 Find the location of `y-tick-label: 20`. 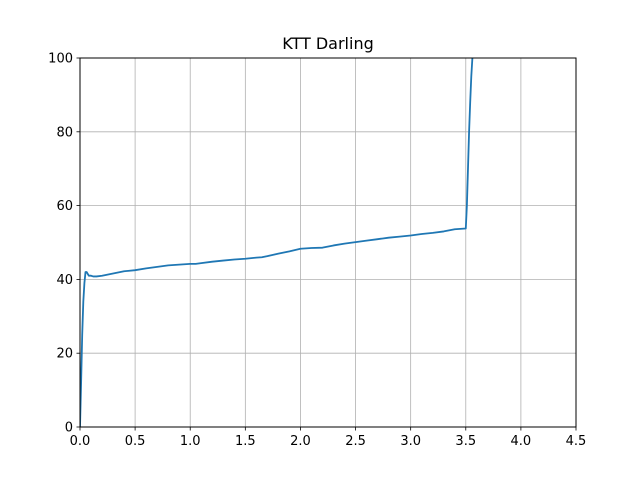

y-tick-label: 20 is located at coordinates (64, 354).